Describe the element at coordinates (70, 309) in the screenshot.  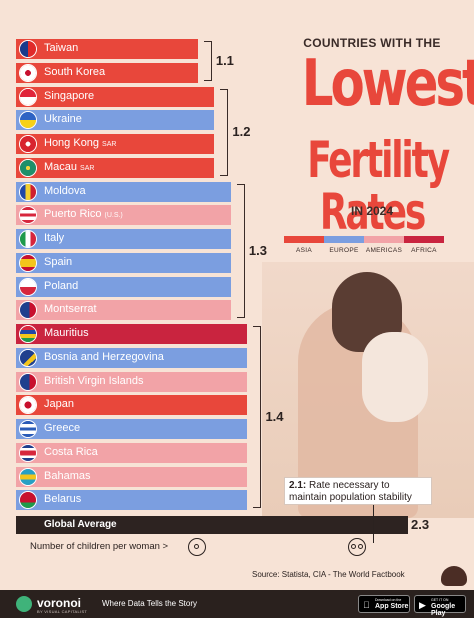
I see `country-label: Montserrat` at that location.